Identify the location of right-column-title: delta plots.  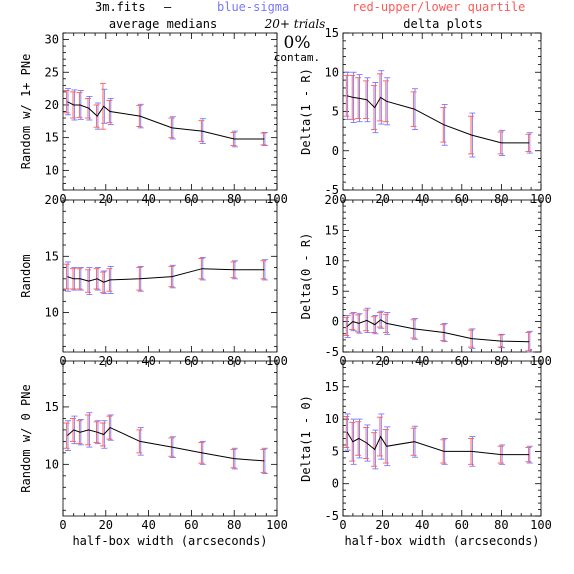
(442, 24).